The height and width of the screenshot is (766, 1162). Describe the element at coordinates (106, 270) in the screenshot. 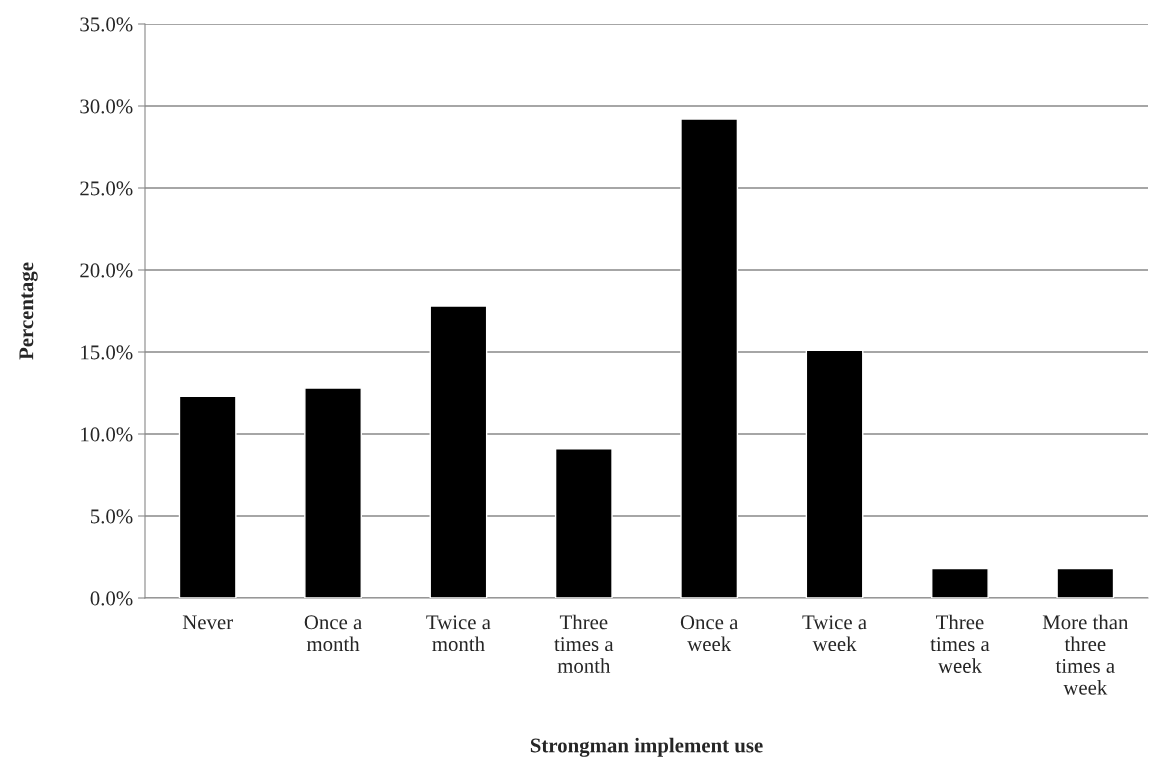

I see `y-tick-label: 20.0%` at that location.